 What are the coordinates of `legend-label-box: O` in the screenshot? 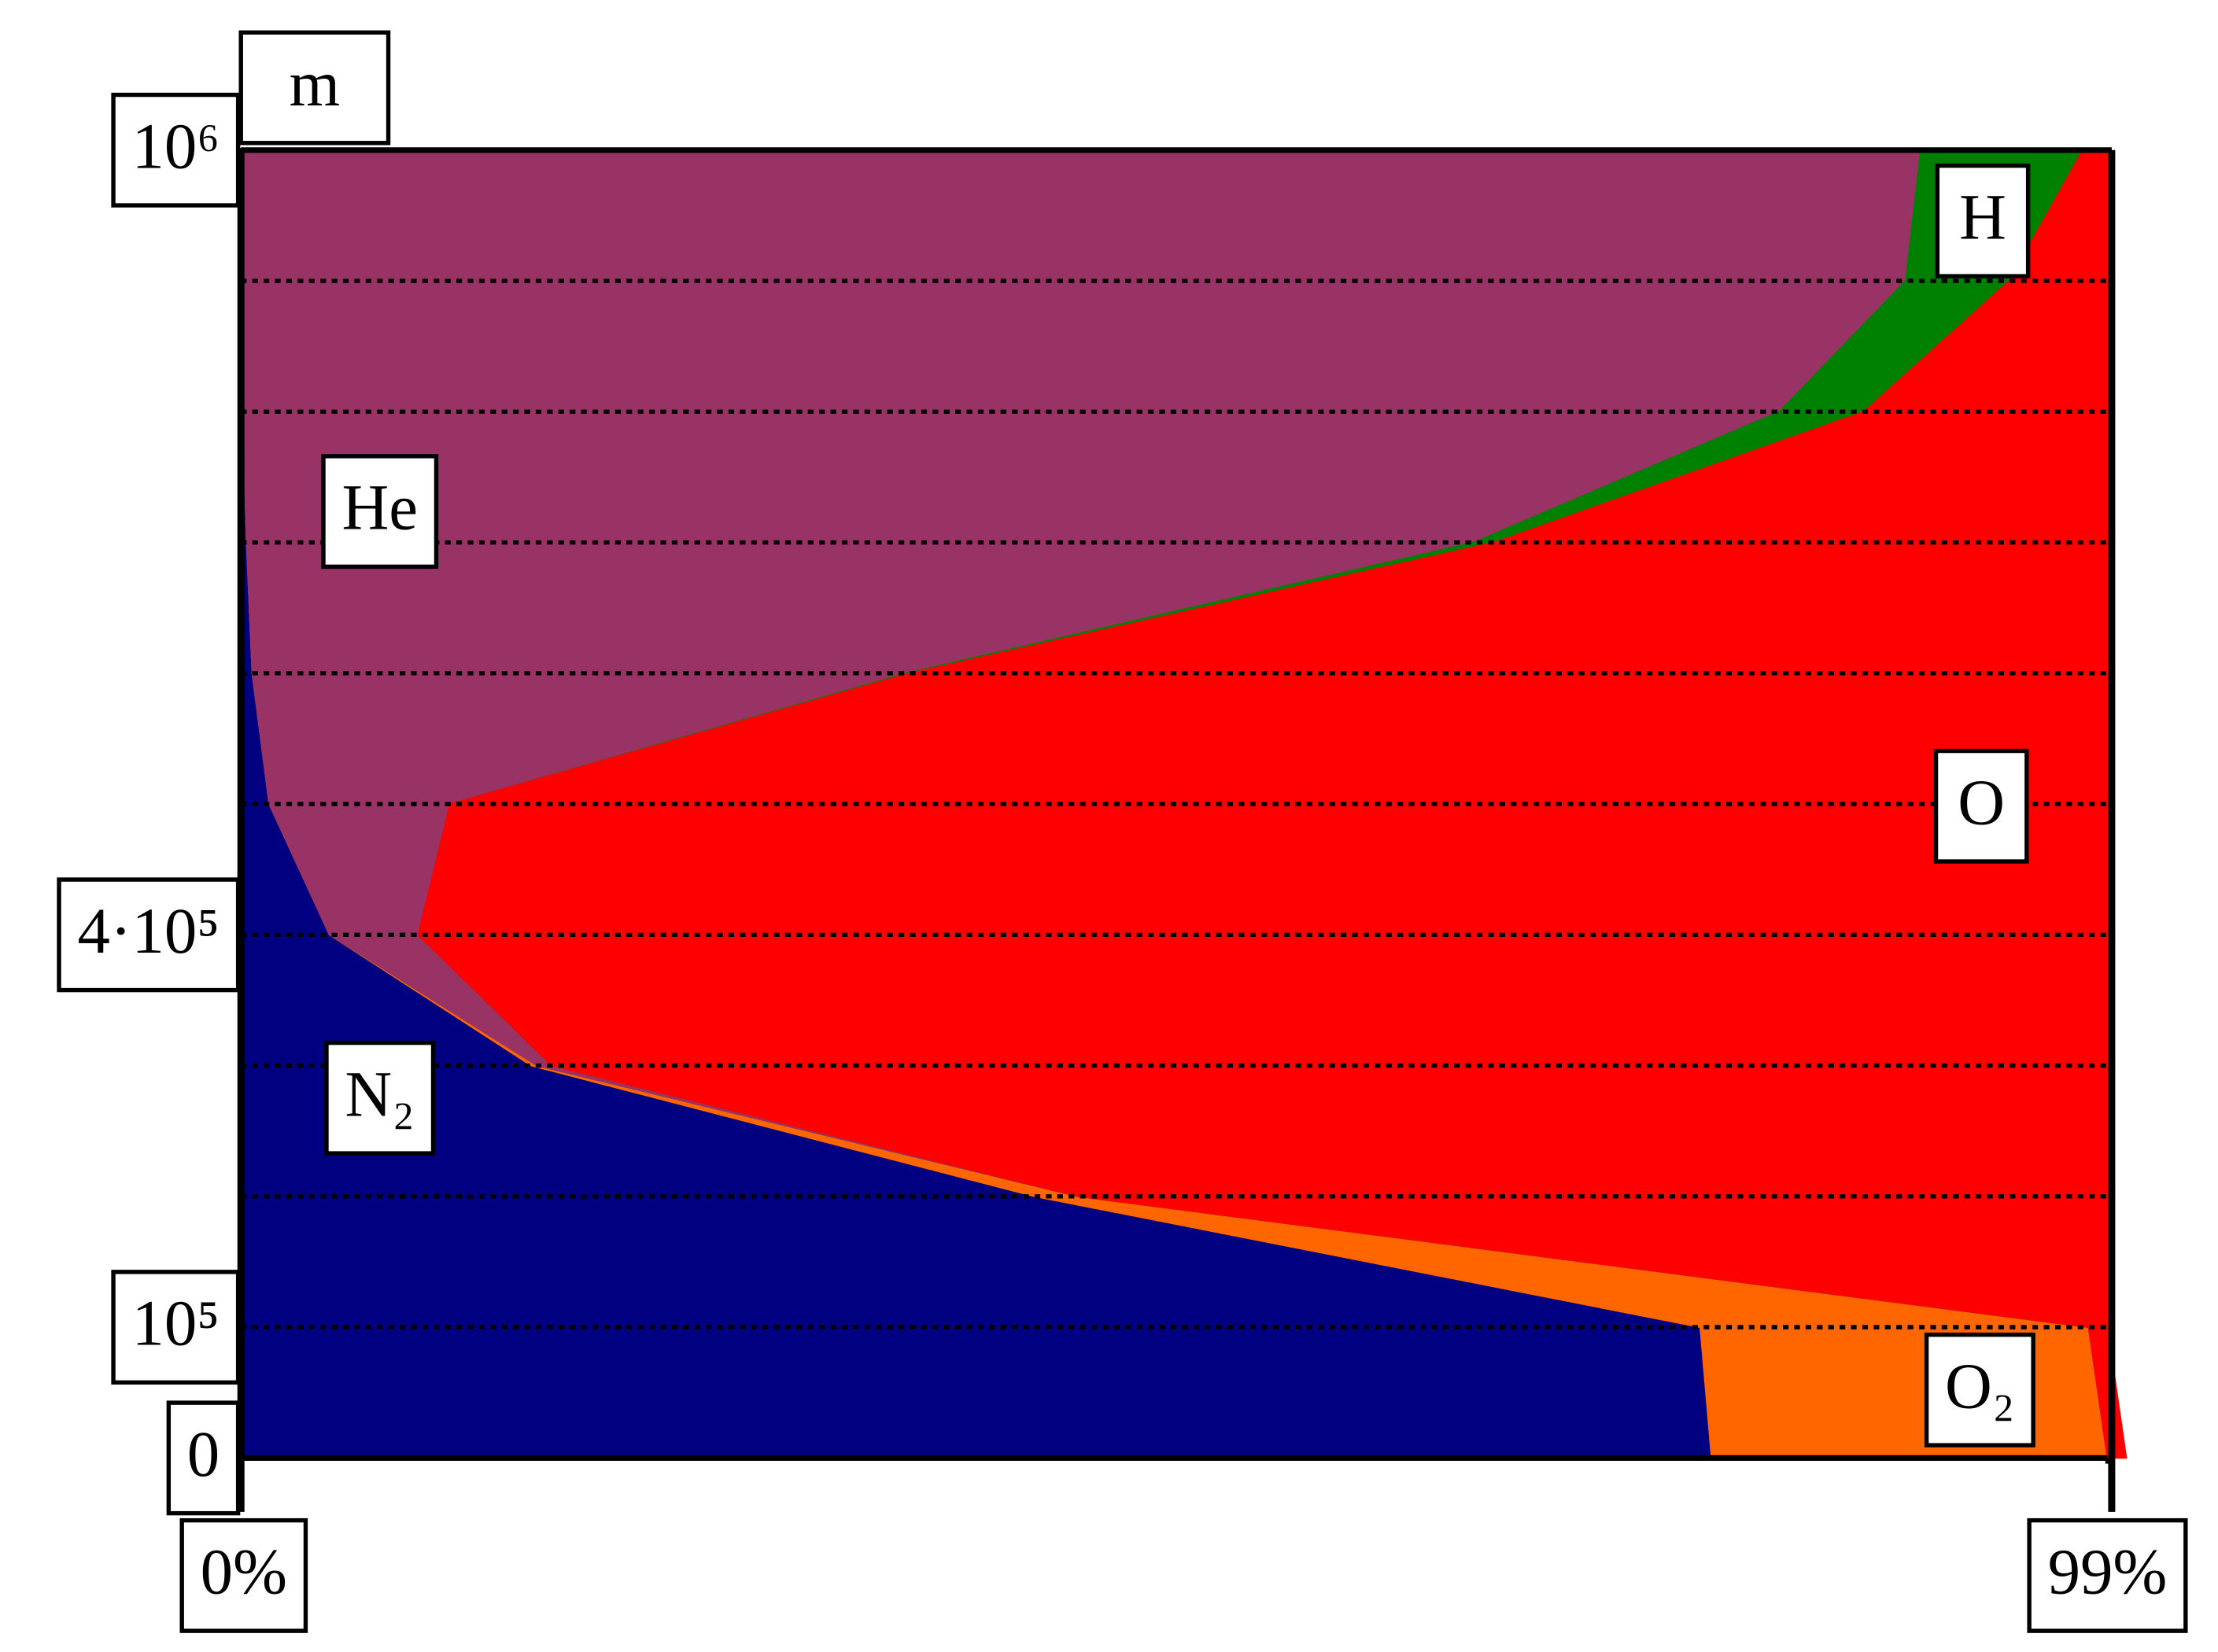 It's located at (1981, 806).